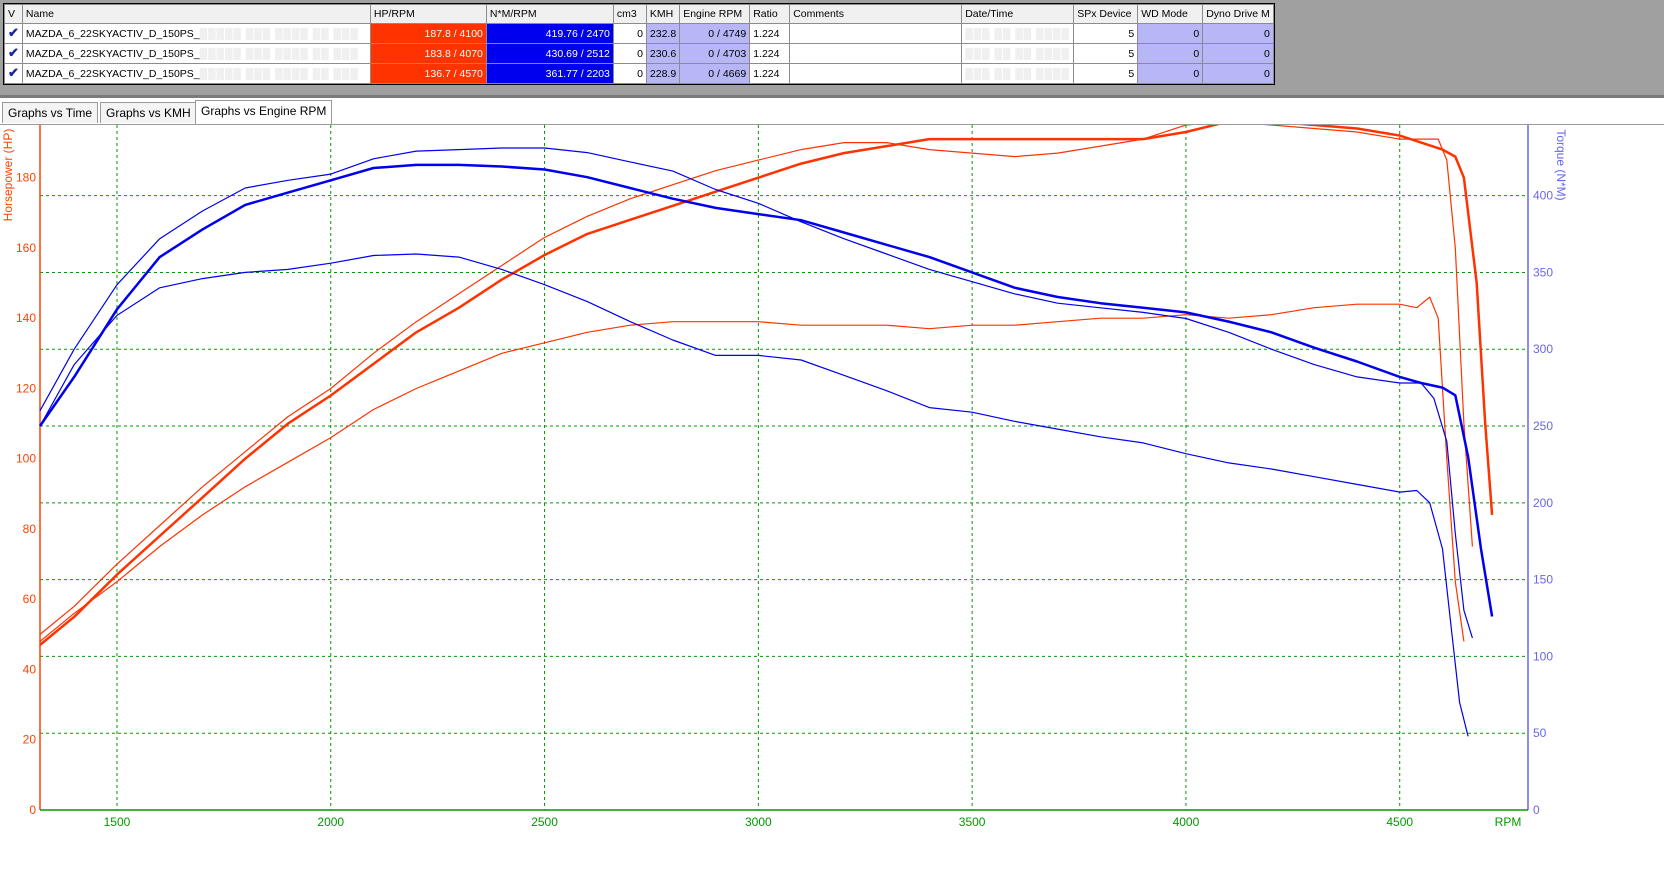 The height and width of the screenshot is (894, 1664). What do you see at coordinates (1543, 580) in the screenshot?
I see `y-right-tick-label: 150` at bounding box center [1543, 580].